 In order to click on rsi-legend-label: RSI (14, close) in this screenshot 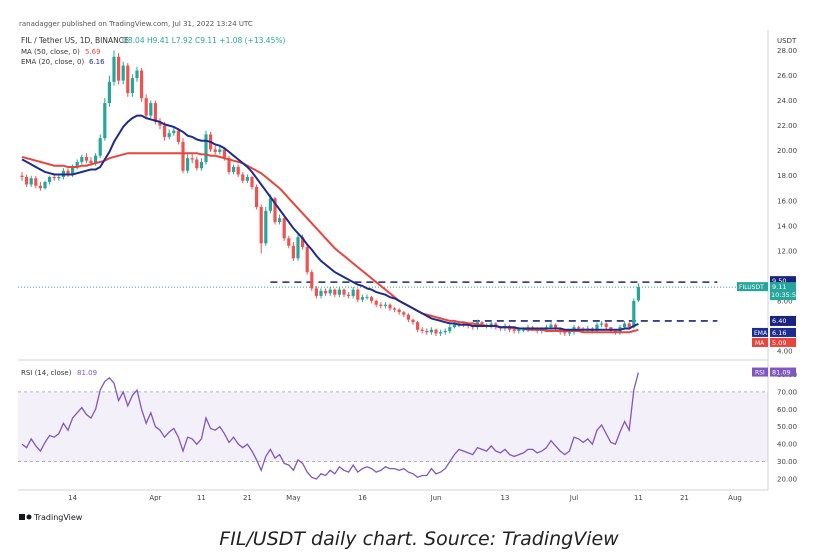, I will do `click(46, 373)`.